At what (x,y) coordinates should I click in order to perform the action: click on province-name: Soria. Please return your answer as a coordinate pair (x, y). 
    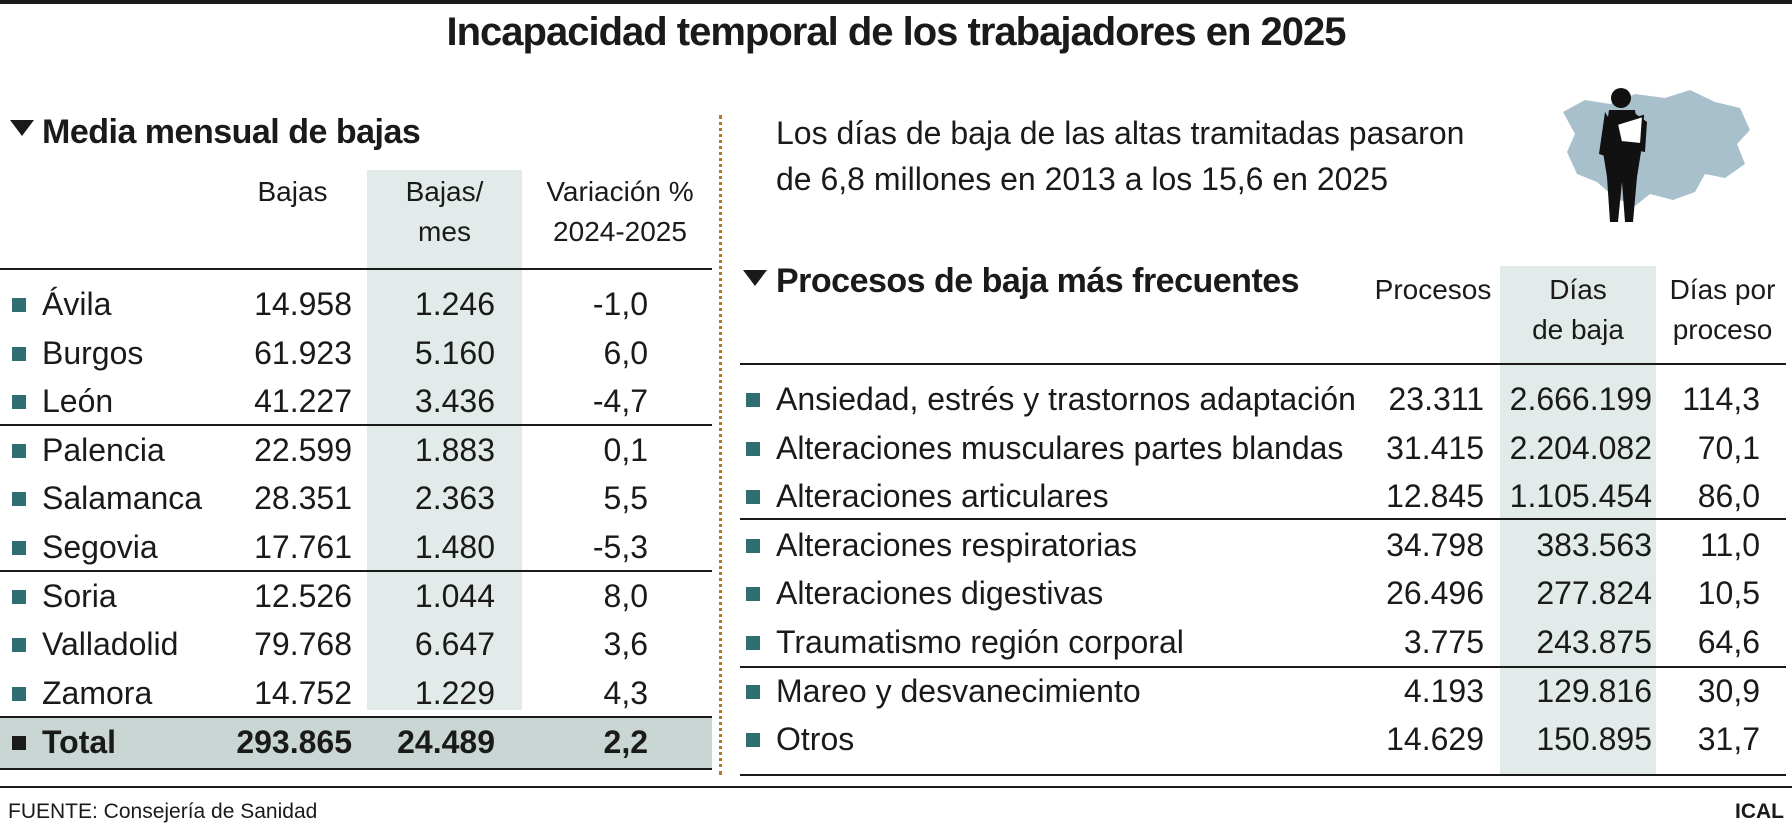
    Looking at the image, I should click on (79, 595).